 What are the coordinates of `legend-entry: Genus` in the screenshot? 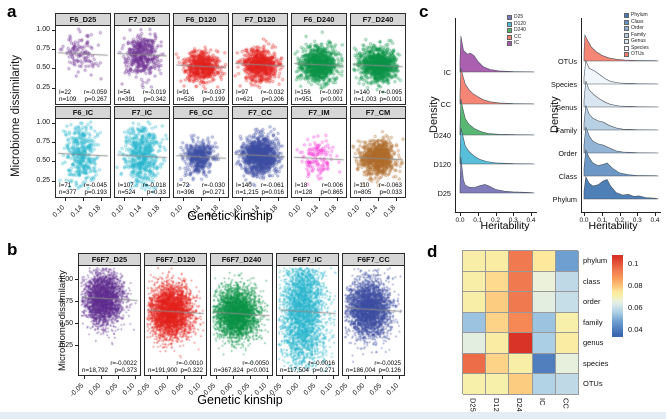 It's located at (636, 41).